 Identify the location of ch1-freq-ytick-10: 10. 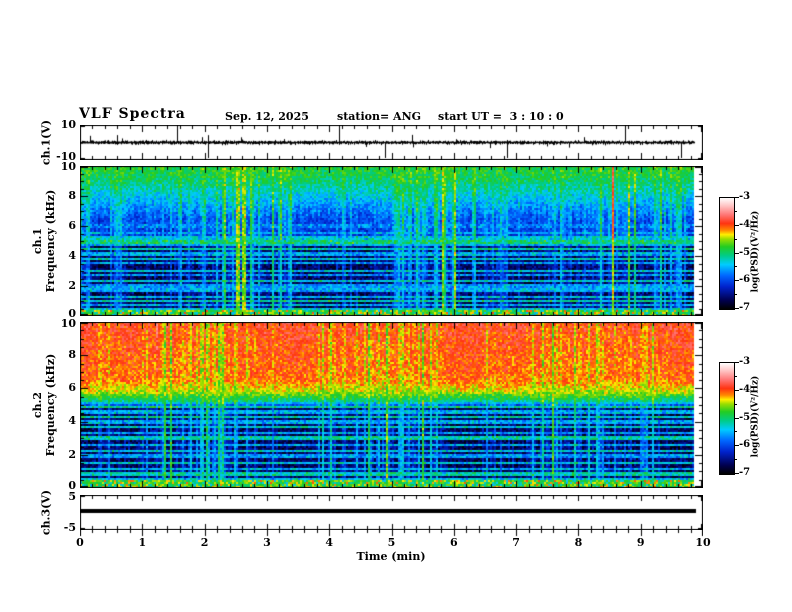
(68, 166).